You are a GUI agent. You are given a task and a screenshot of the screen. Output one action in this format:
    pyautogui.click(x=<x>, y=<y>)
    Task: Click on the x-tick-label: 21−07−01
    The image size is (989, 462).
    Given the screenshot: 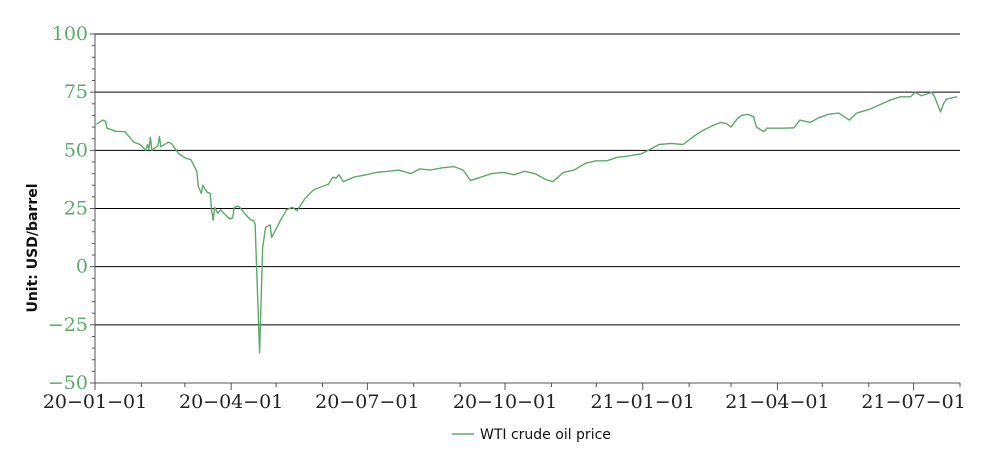 What is the action you would take?
    pyautogui.click(x=913, y=402)
    